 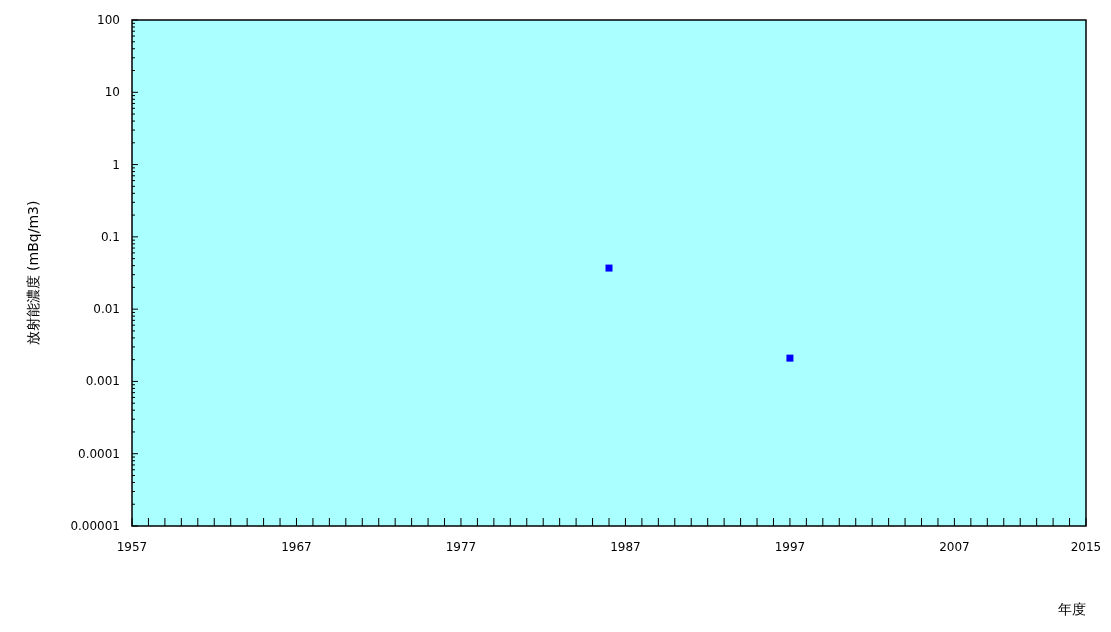 I want to click on y-tick-label: 0.00001, so click(x=95, y=526).